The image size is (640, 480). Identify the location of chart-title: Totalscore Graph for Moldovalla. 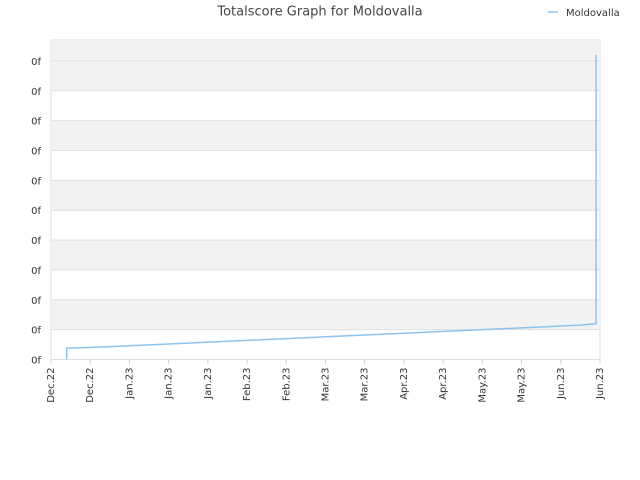
(319, 12).